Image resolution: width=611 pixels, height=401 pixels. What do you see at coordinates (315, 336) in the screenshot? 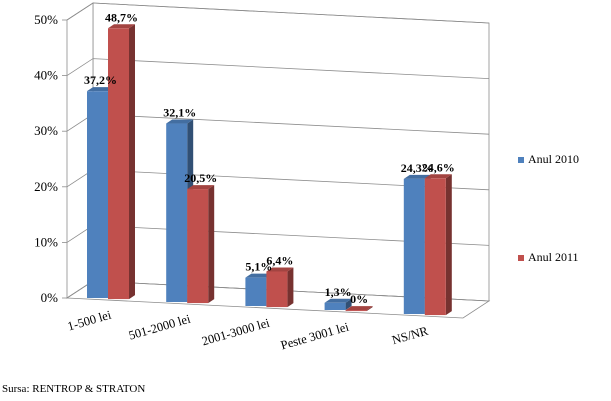
I see `x-tick-label: Peste 3001 lei` at bounding box center [315, 336].